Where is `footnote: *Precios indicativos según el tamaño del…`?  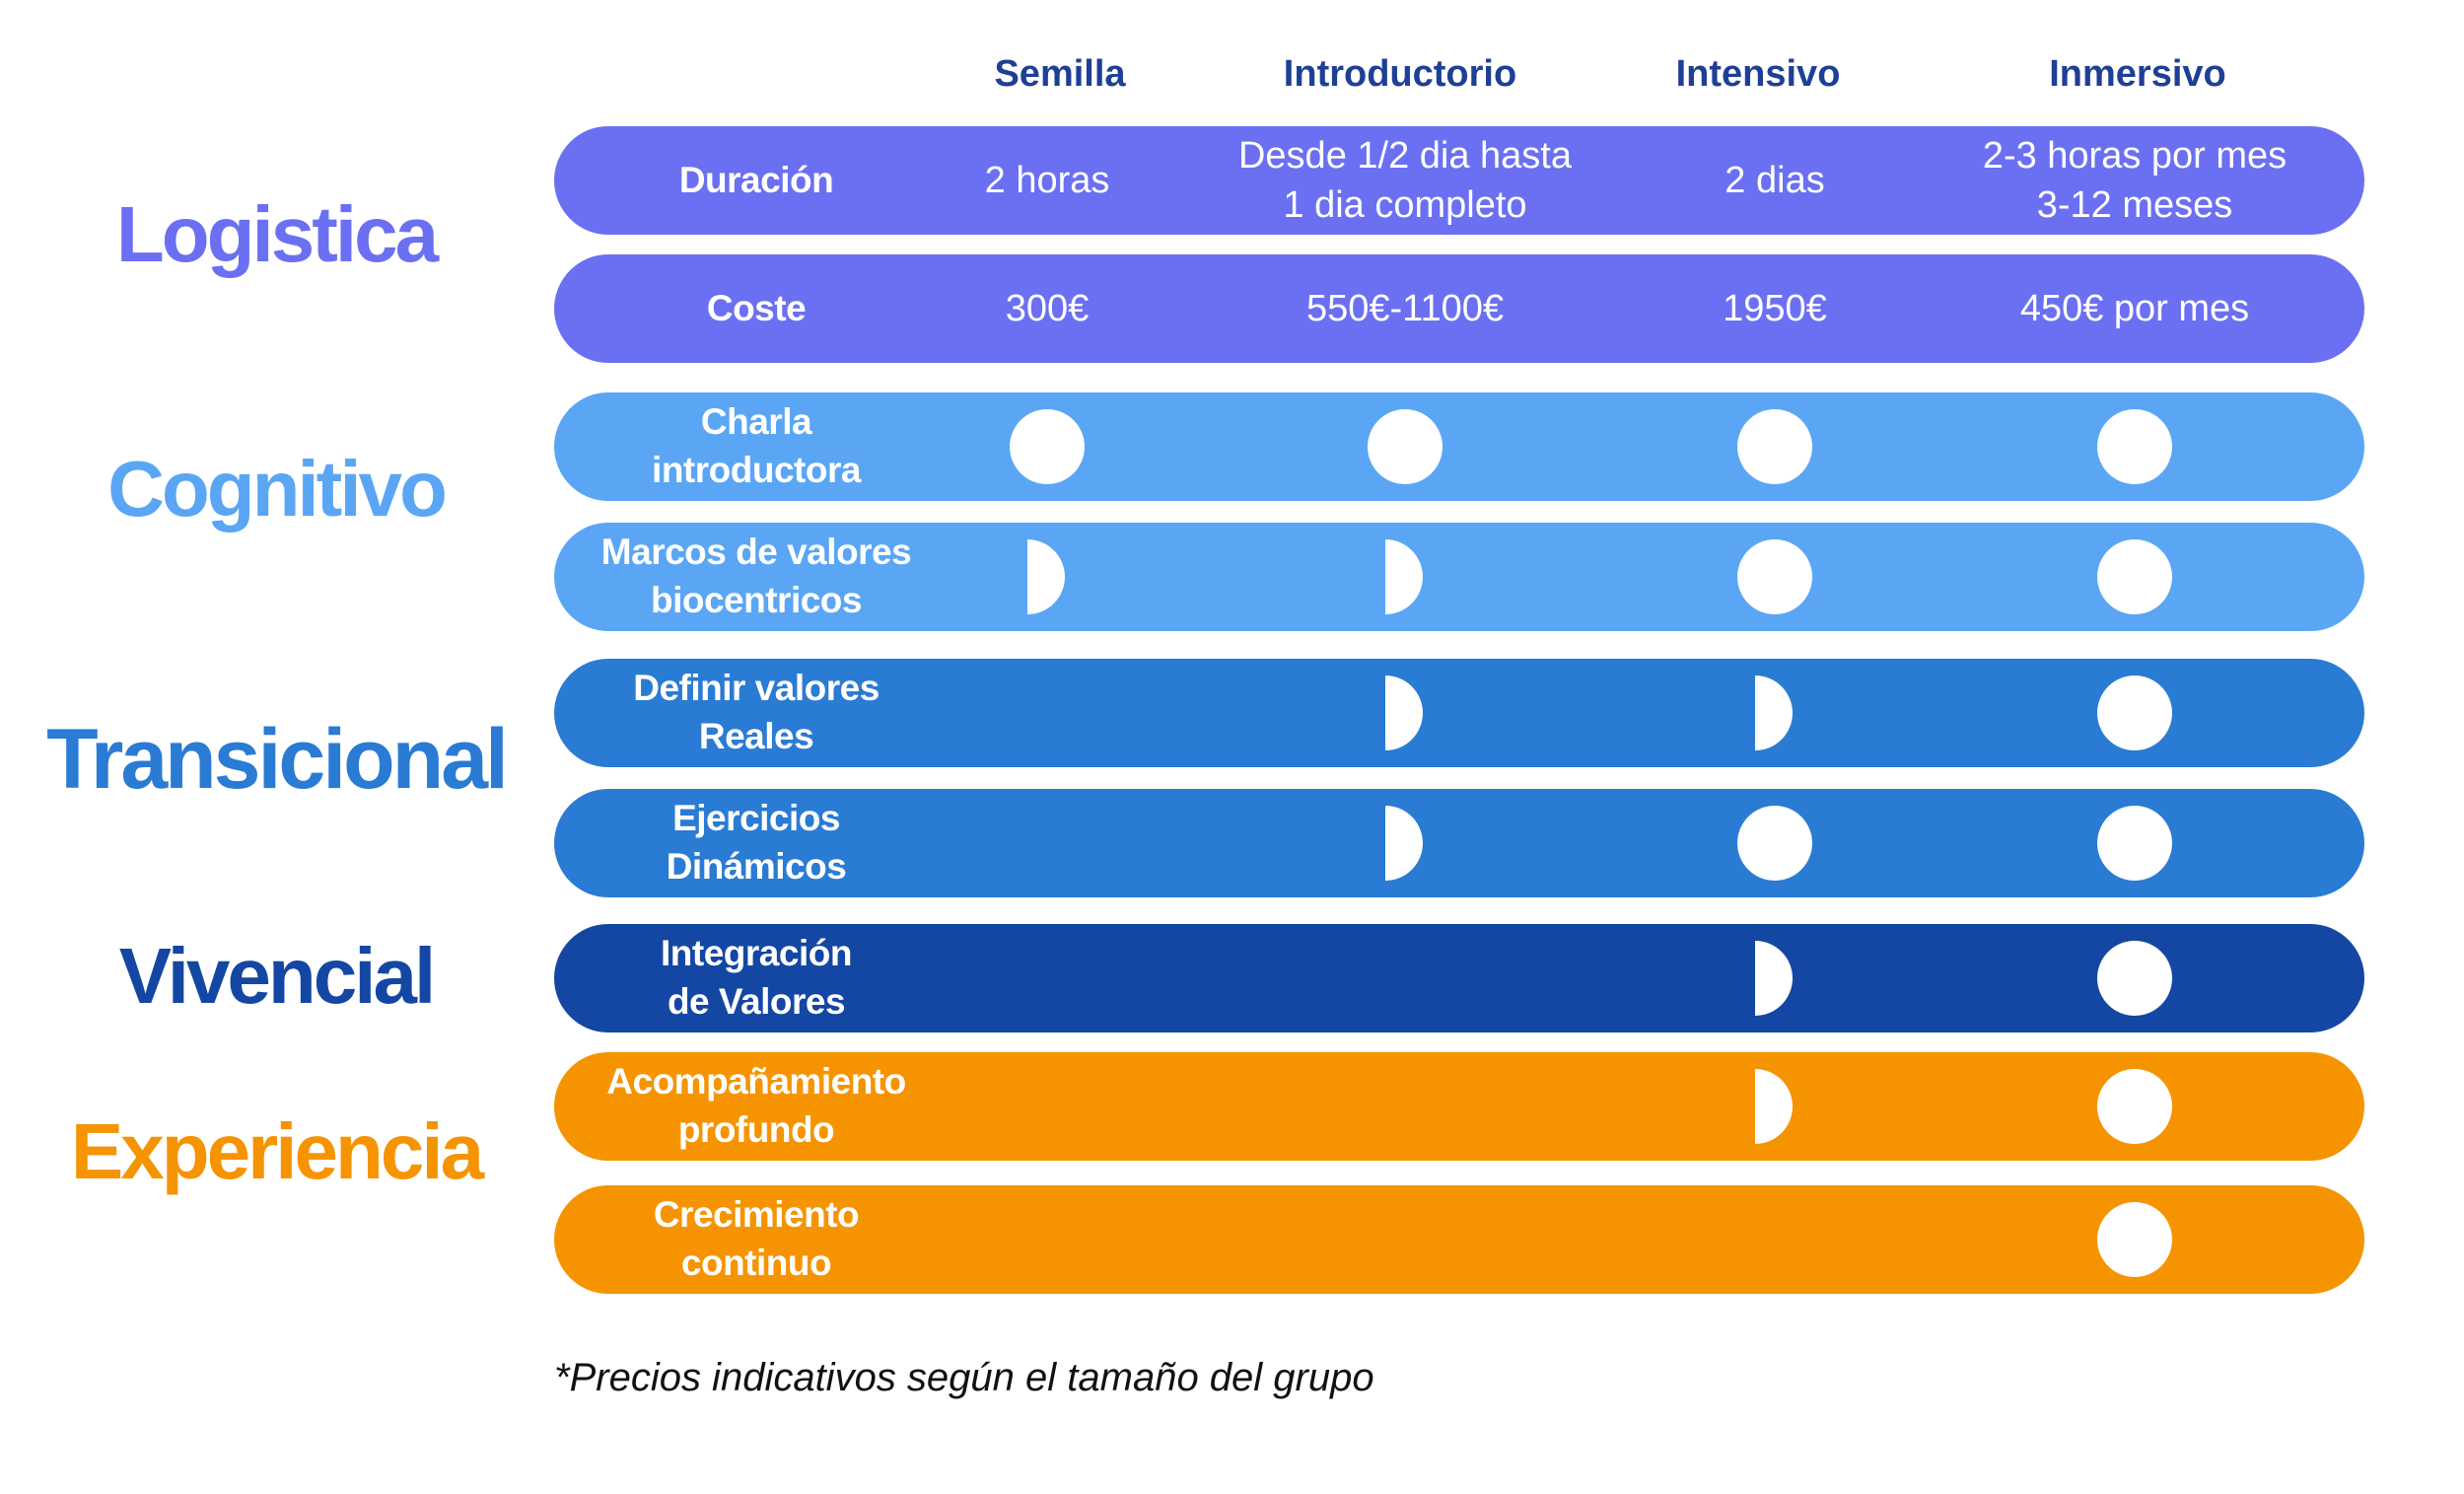 footnote: *Precios indicativos según el tamaño del… is located at coordinates (964, 1377).